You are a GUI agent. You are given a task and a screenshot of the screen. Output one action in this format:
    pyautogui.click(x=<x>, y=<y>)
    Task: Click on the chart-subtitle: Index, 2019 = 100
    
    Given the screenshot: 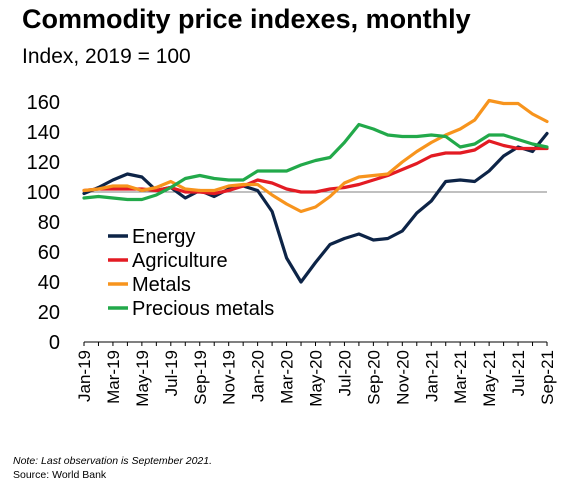 What is the action you would take?
    pyautogui.click(x=106, y=56)
    